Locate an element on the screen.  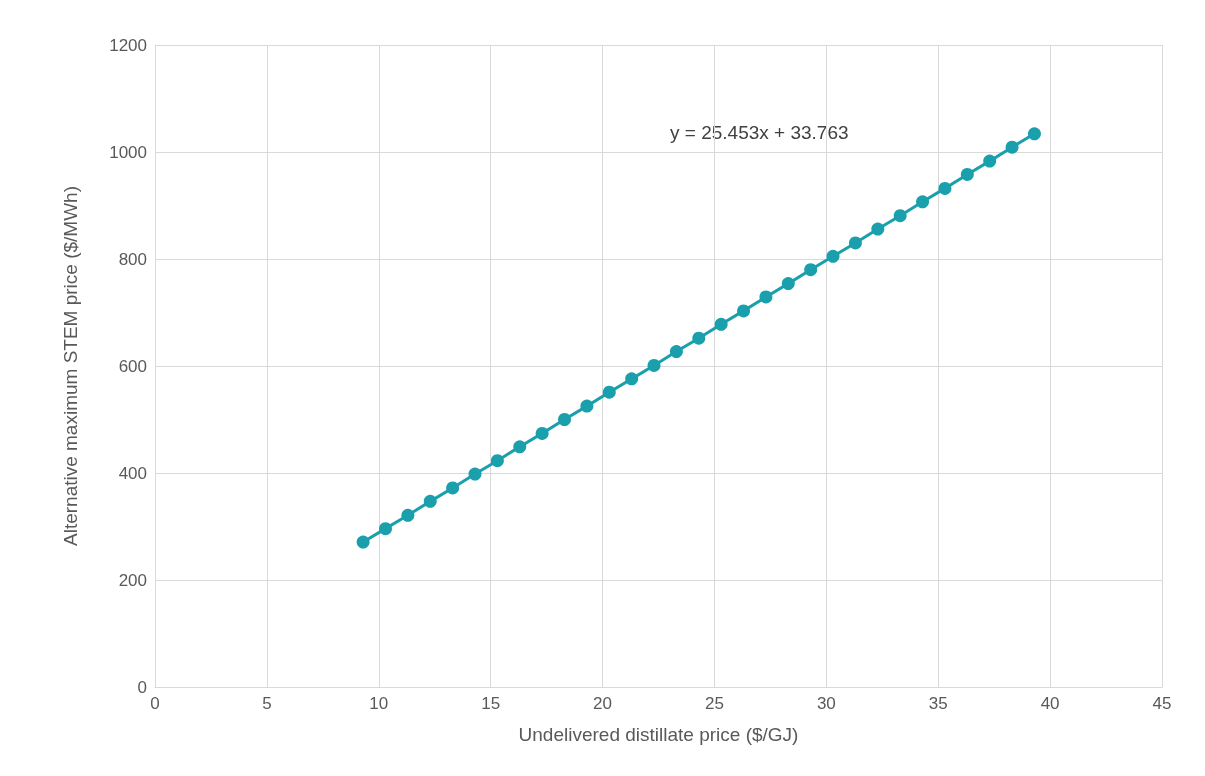
x-tick-label: 10 is located at coordinates (379, 703).